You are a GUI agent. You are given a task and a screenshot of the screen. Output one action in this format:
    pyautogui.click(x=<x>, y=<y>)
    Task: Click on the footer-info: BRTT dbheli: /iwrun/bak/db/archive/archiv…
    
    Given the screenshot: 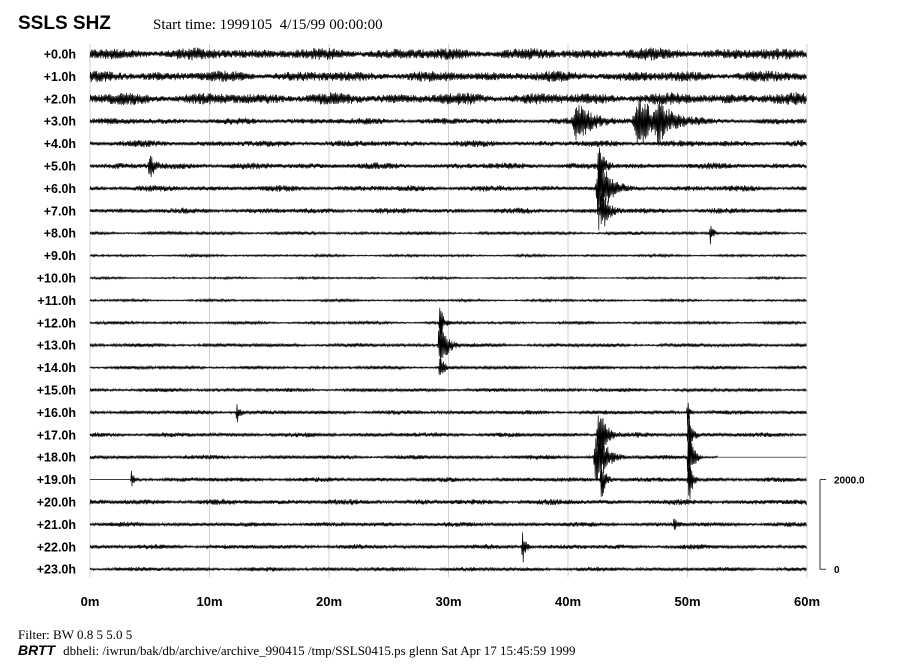 What is the action you would take?
    pyautogui.click(x=296, y=650)
    